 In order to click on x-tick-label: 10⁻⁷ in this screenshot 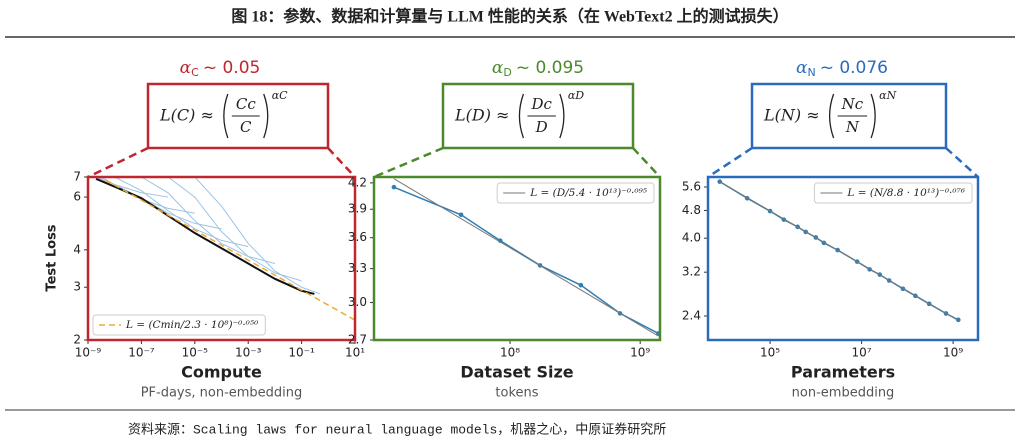, I will do `click(141, 353)`.